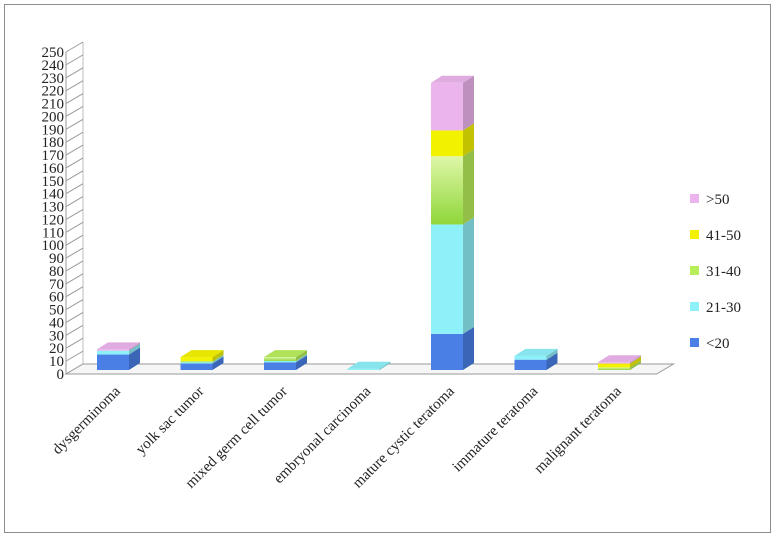 This screenshot has width=777, height=538. I want to click on y-tick-label: 20, so click(56, 349).